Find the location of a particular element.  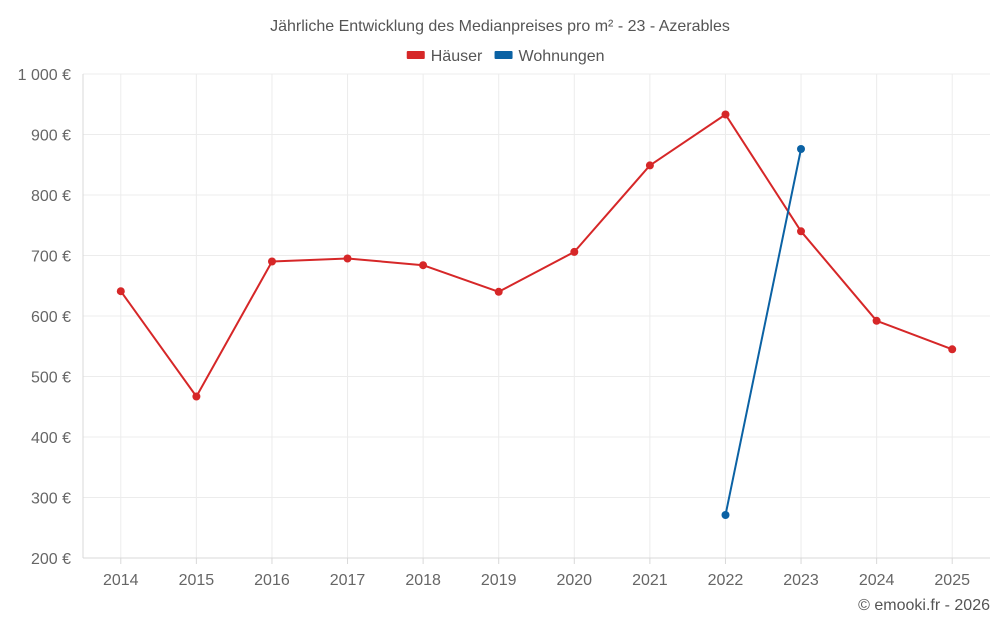

x-tick-label: 2016 is located at coordinates (272, 580).